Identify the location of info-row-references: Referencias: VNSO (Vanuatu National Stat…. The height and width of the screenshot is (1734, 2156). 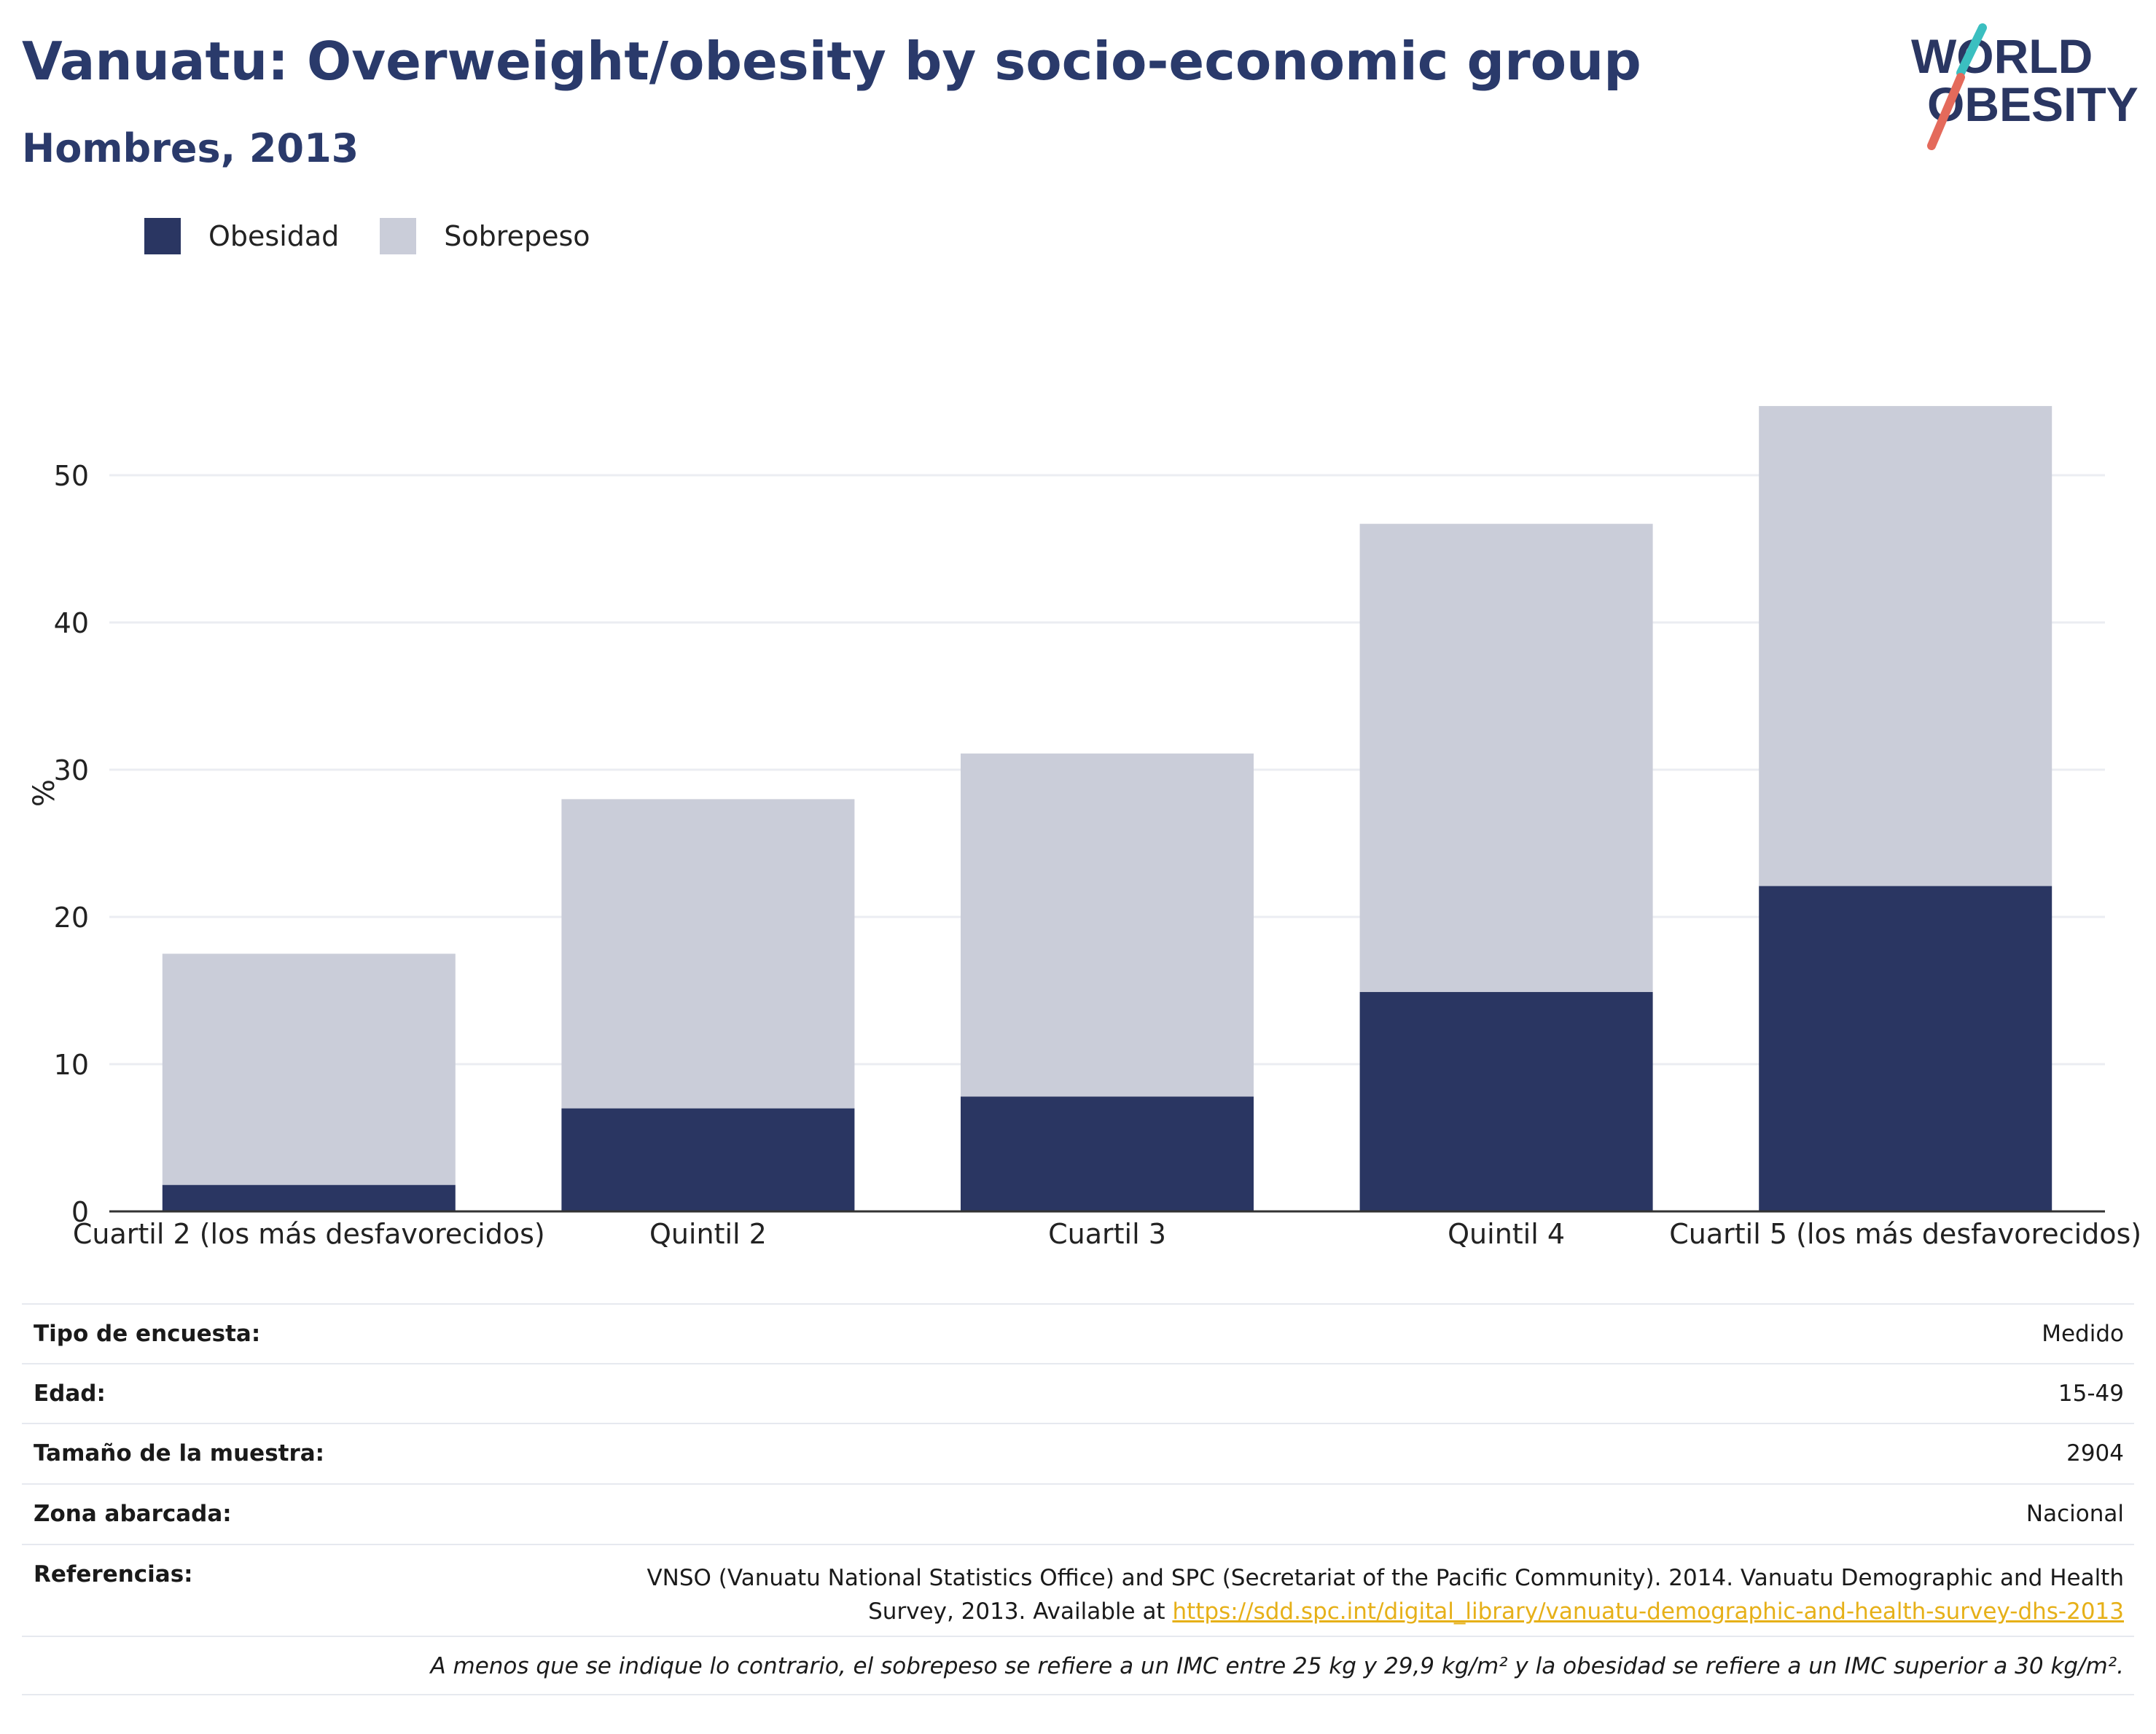
(1078, 1590).